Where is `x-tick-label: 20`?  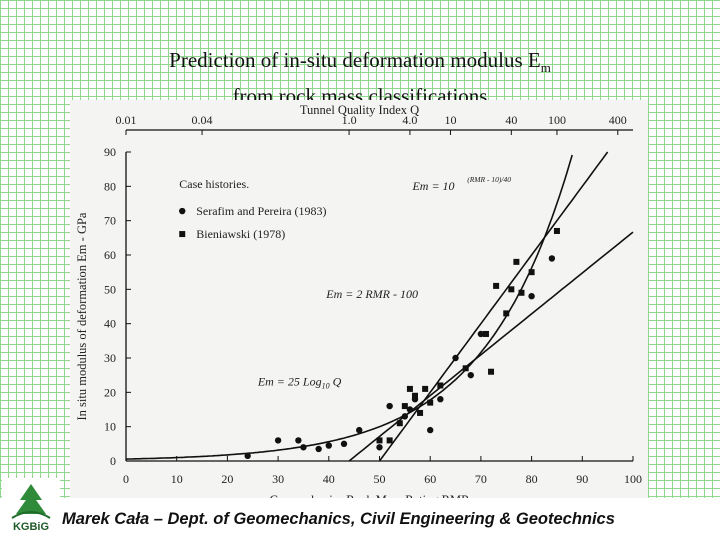 x-tick-label: 20 is located at coordinates (227, 479).